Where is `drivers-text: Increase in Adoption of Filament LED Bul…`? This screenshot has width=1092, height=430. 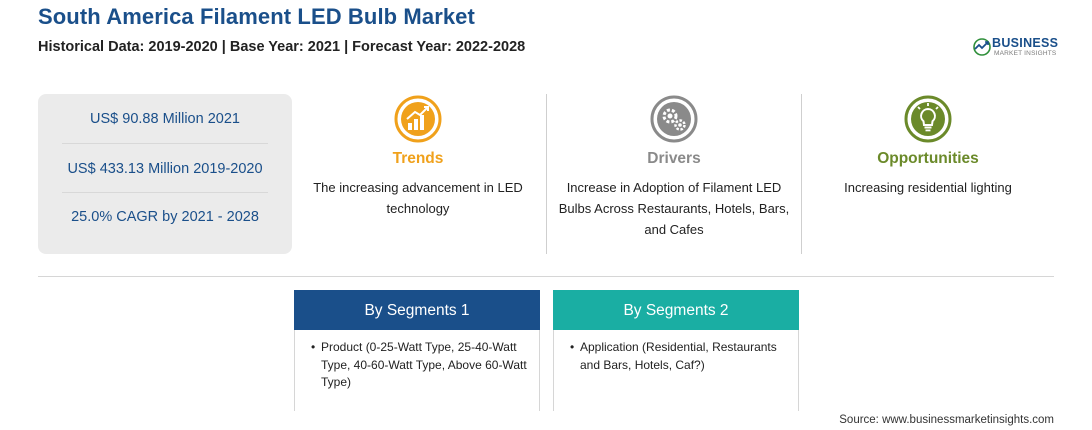
drivers-text: Increase in Adoption of Filament LED Bul… is located at coordinates (674, 208).